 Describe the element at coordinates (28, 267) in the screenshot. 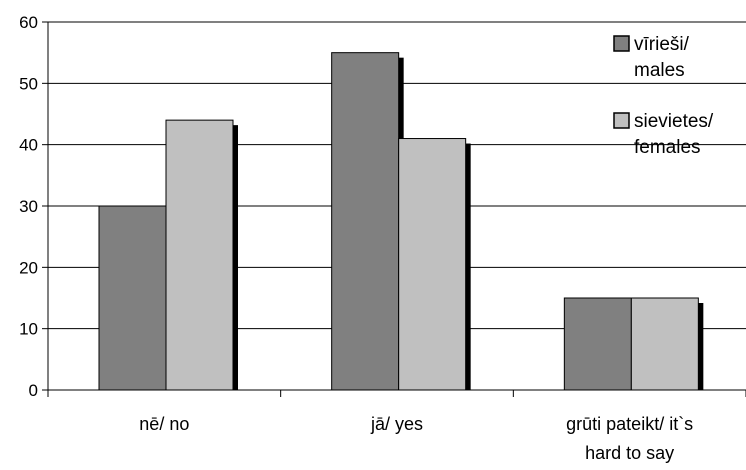

I see `y-tick-label: 20` at that location.